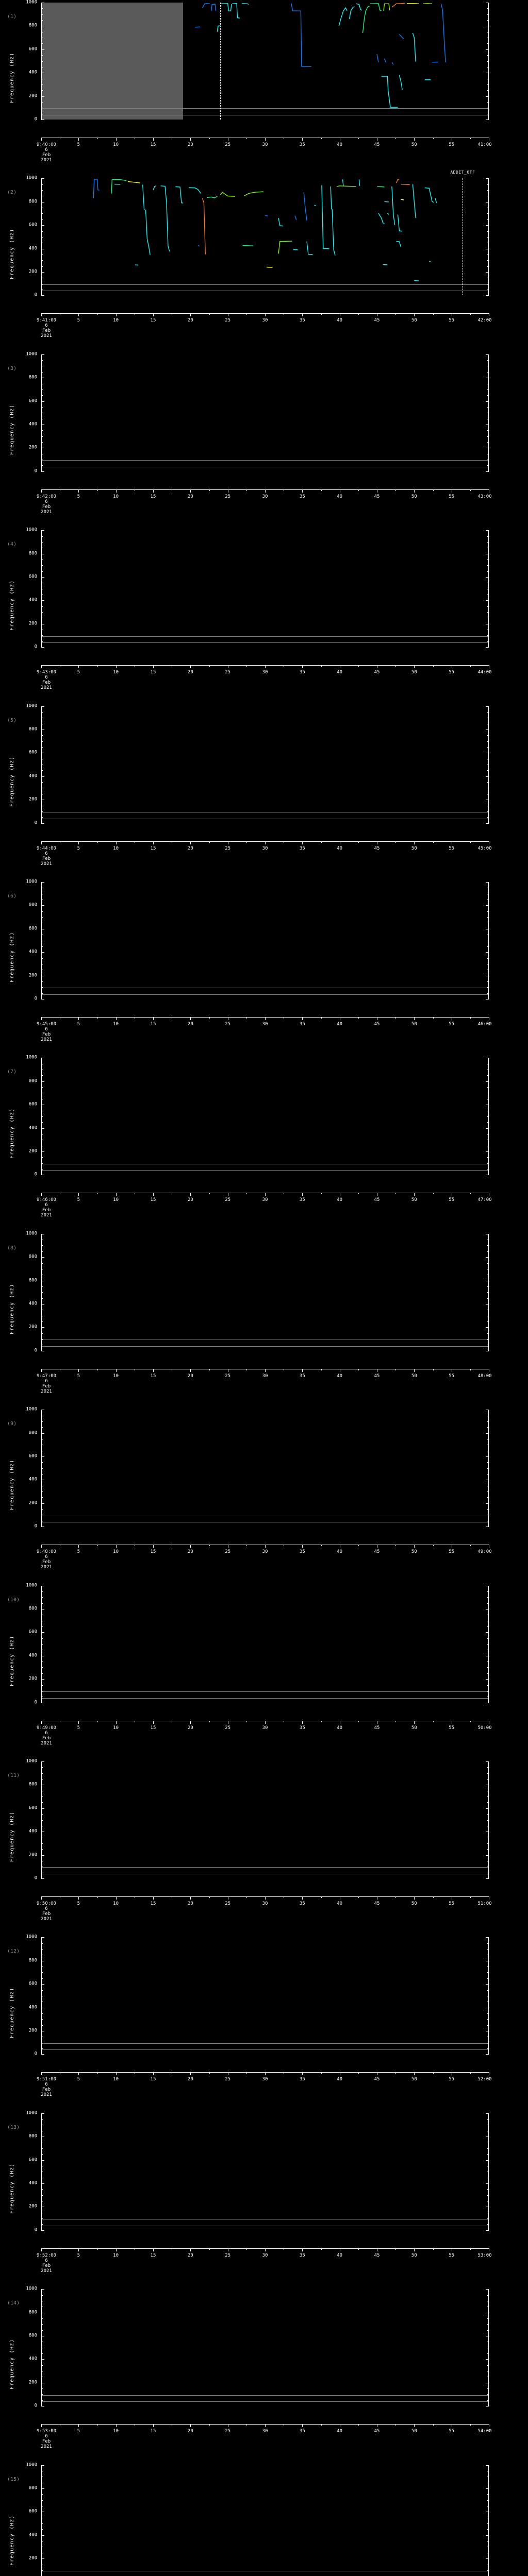  Describe the element at coordinates (32, 447) in the screenshot. I see `y-axis-tick-label: 200` at that location.